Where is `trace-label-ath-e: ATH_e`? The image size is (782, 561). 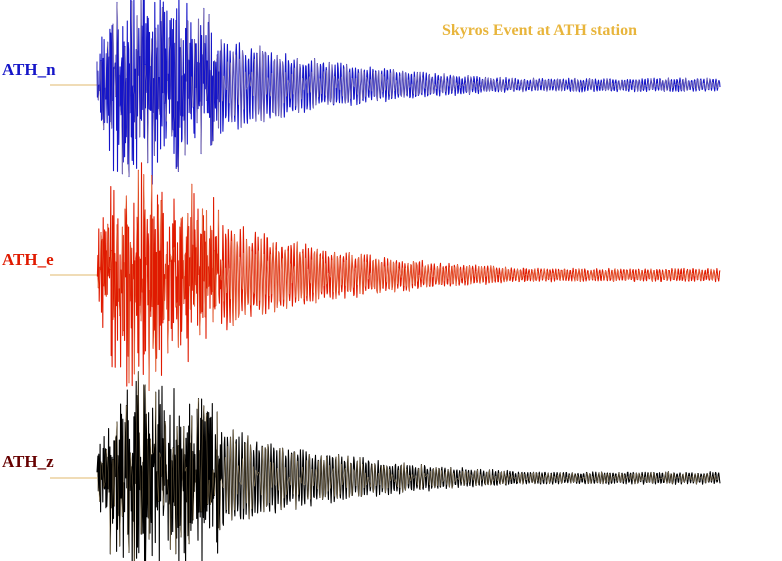
trace-label-ath-e: ATH_e is located at coordinates (28, 259).